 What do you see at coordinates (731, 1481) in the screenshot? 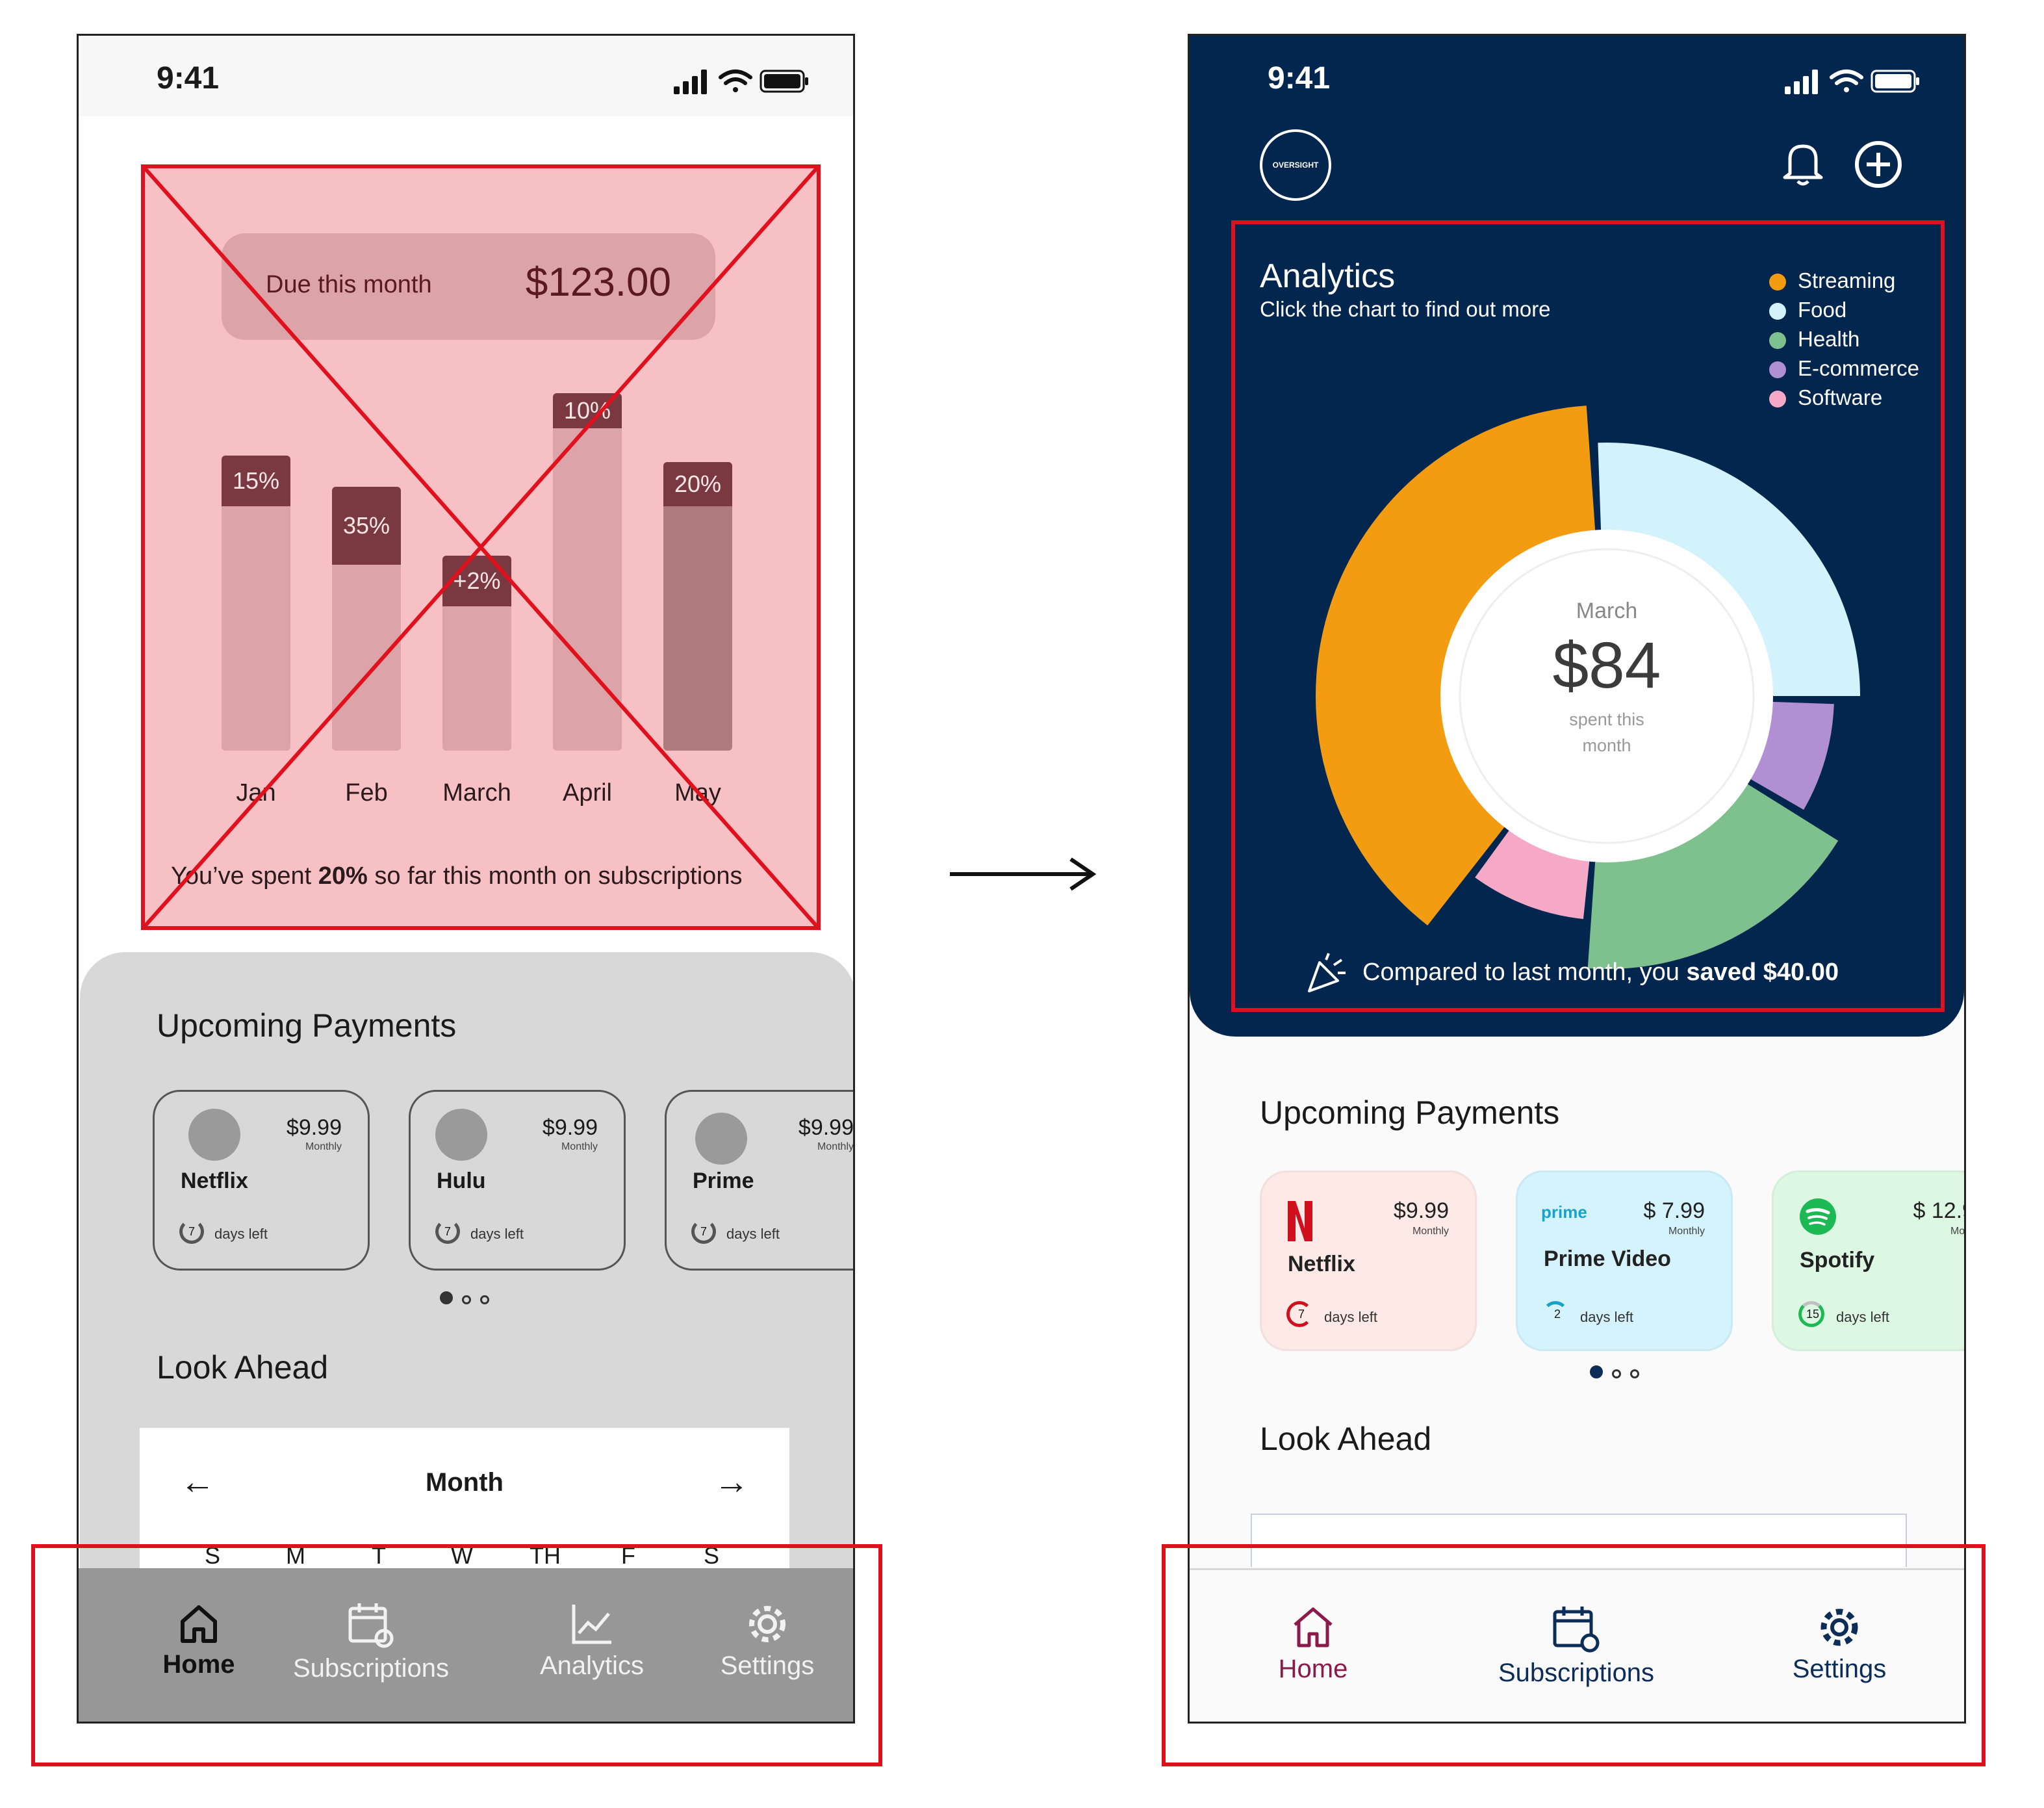
I see `arrow-right-icon: →` at bounding box center [731, 1481].